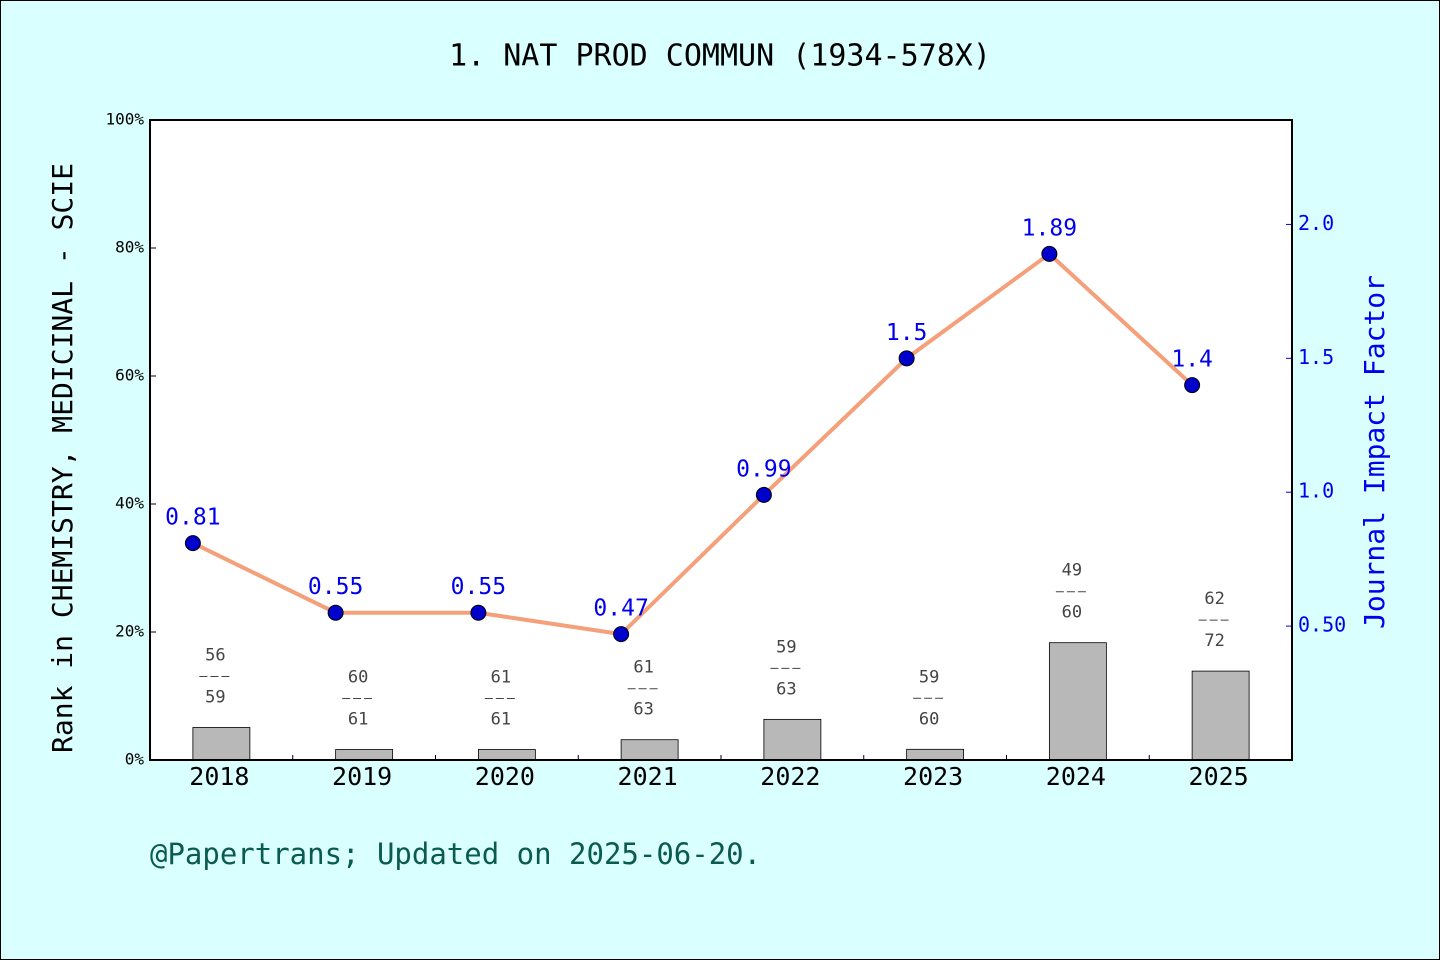  What do you see at coordinates (362, 776) in the screenshot?
I see `x-tick-label: 2019` at bounding box center [362, 776].